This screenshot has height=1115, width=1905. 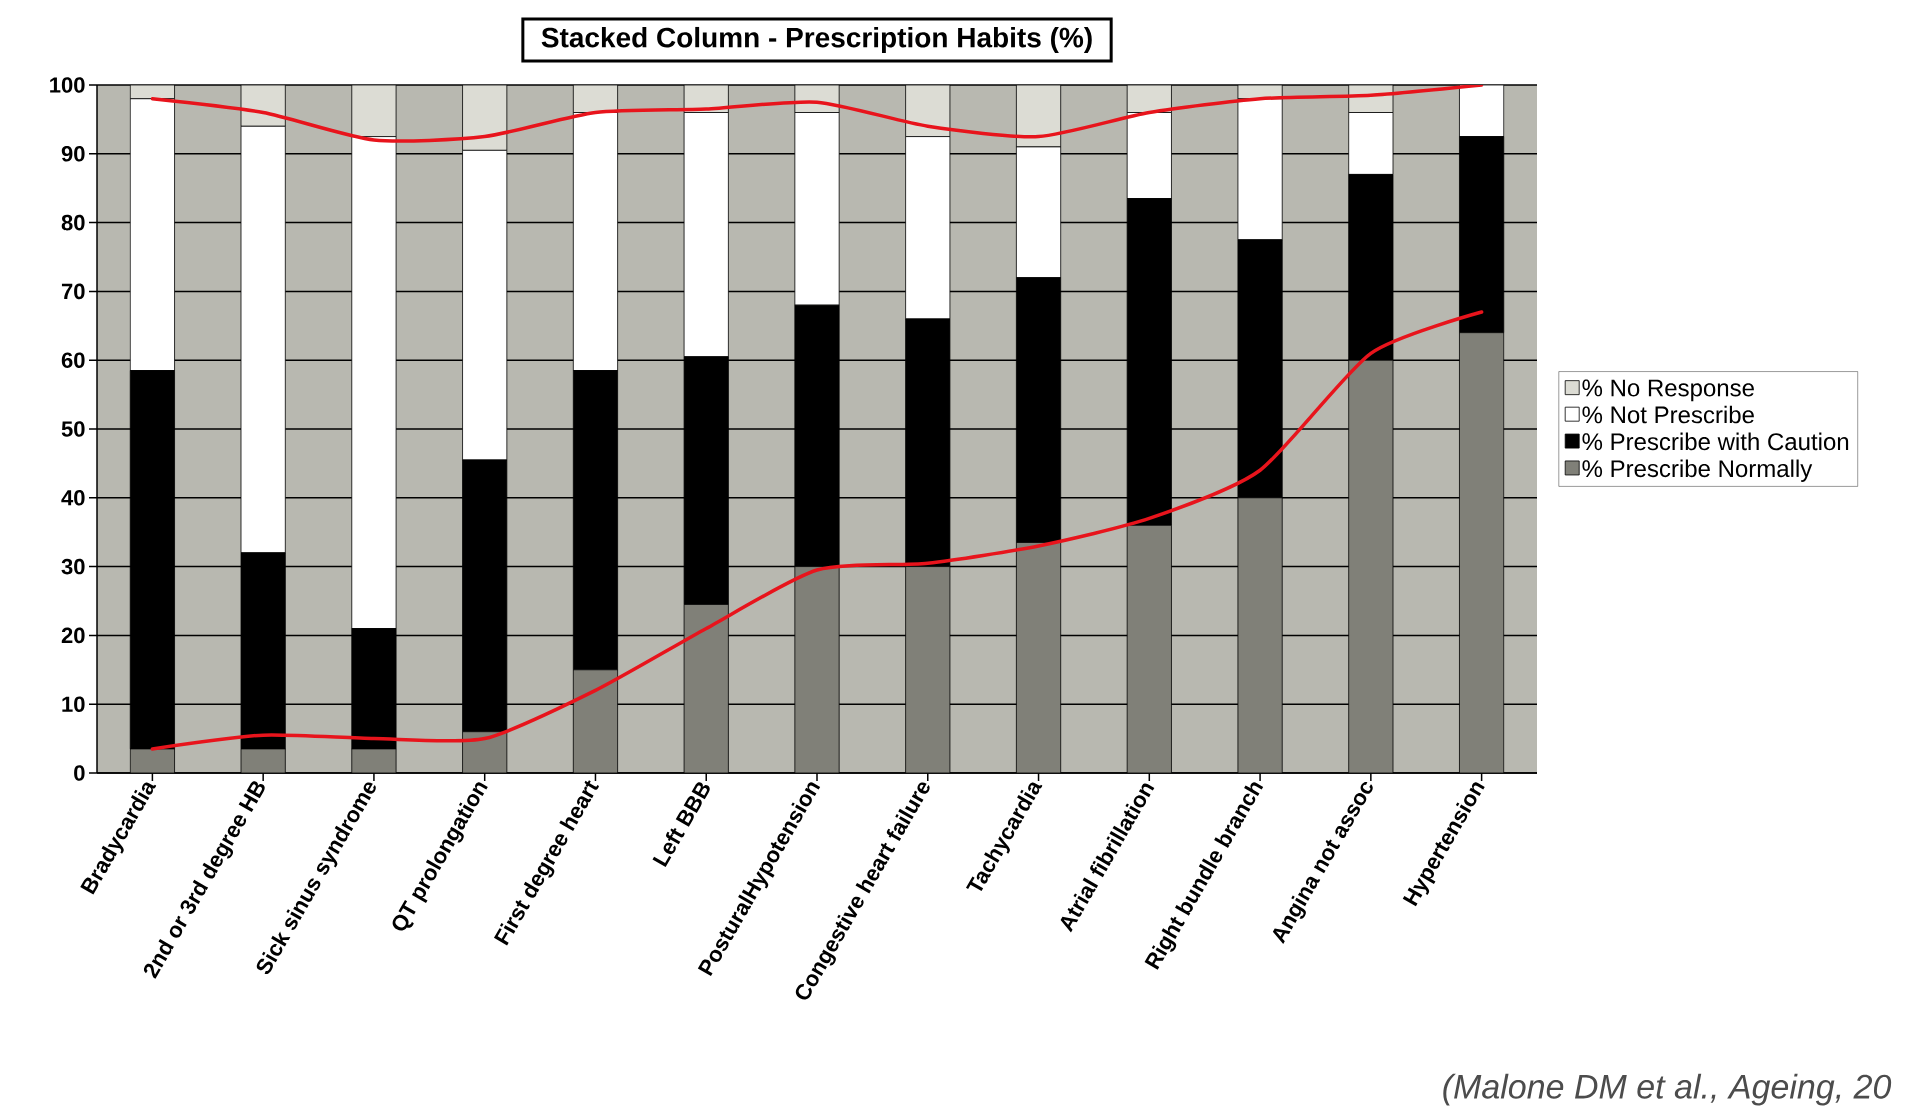 I want to click on y-tick-label: 100, so click(x=67, y=85).